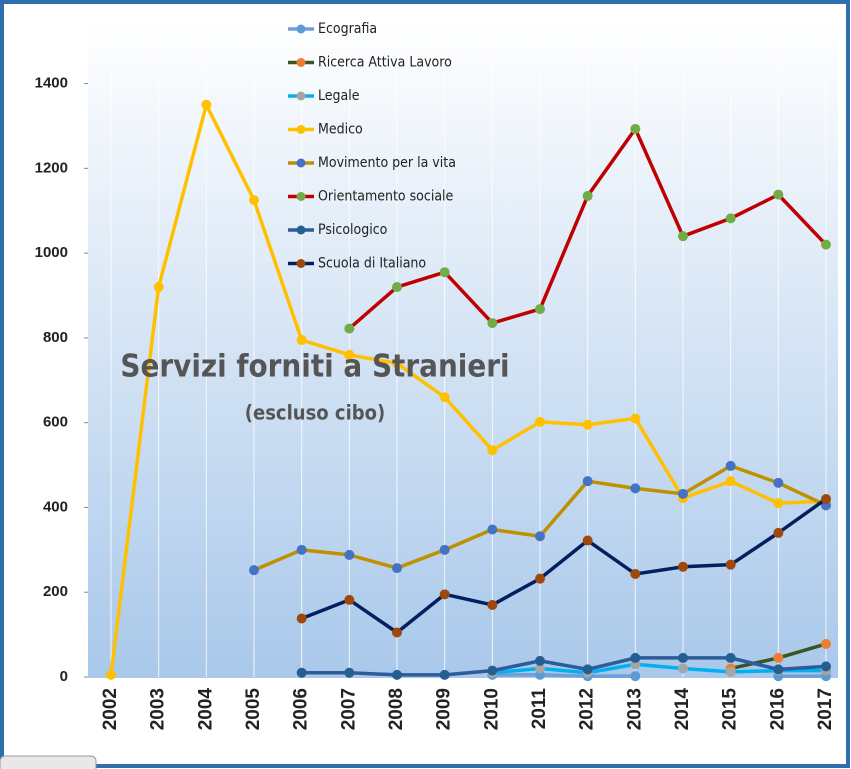 The width and height of the screenshot is (851, 769). Describe the element at coordinates (539, 709) in the screenshot. I see `x-tick-label: 2011` at that location.